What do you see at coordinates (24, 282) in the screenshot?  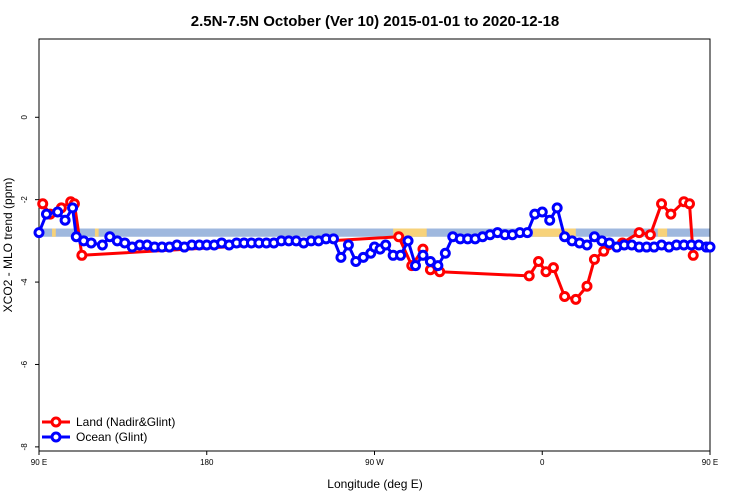 I see `y-tick-label: -4` at bounding box center [24, 282].